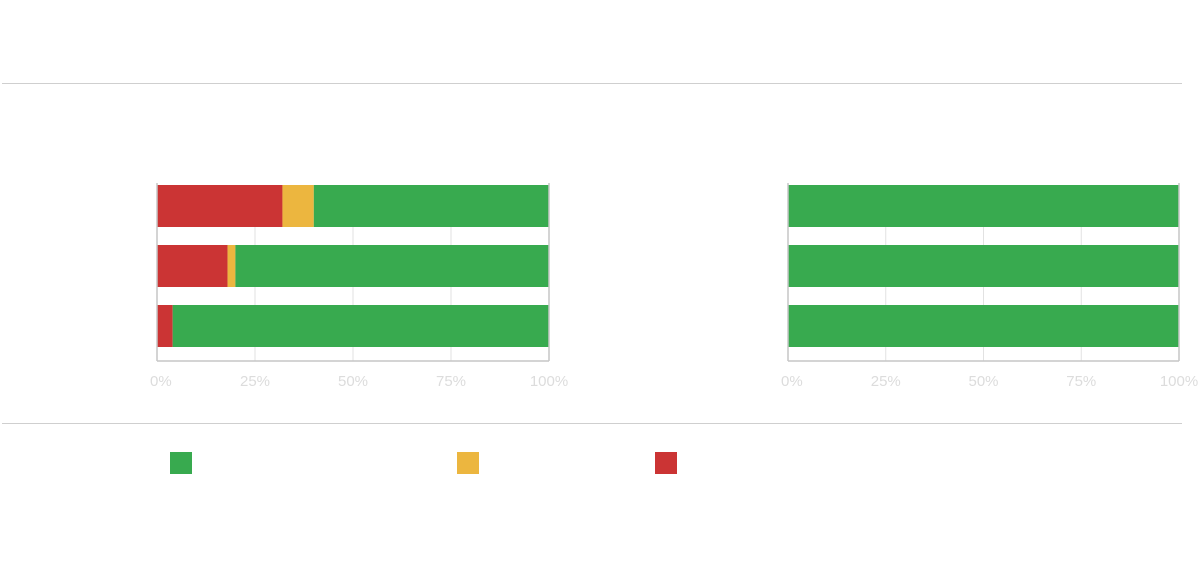 This screenshot has width=1200, height=576. What do you see at coordinates (298, 206) in the screenshot?
I see `chart1-bar-row1-seg2` at bounding box center [298, 206].